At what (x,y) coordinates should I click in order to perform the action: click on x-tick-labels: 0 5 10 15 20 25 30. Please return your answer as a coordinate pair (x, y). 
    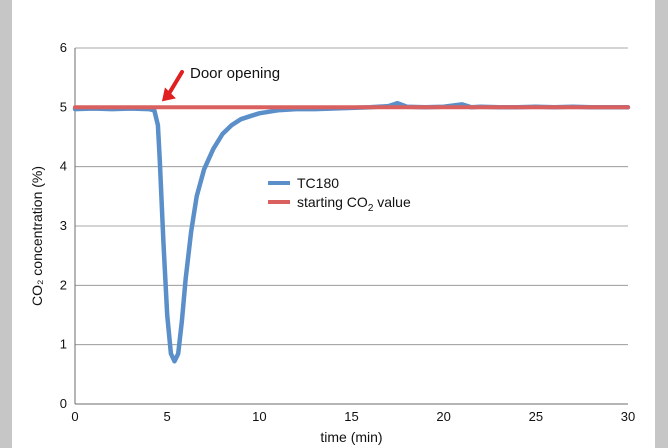
    Looking at the image, I should click on (353, 416).